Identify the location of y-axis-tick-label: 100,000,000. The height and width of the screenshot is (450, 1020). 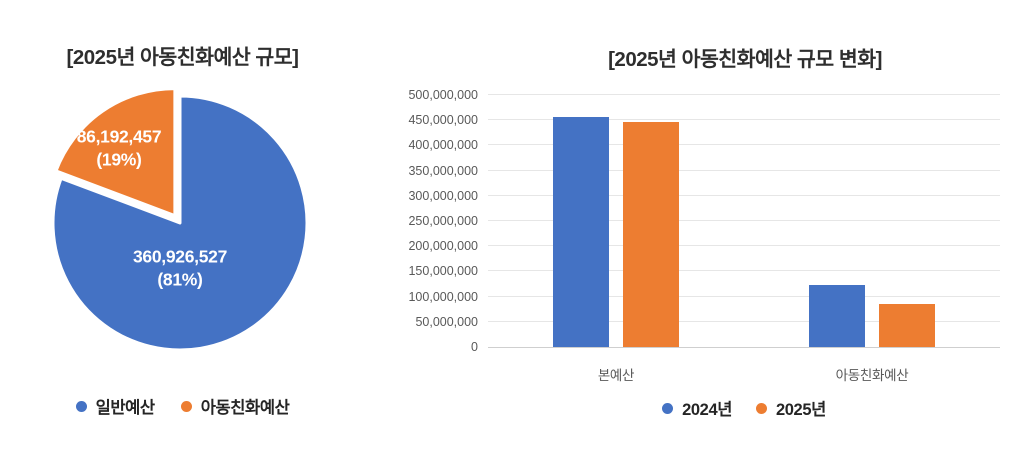
(443, 296).